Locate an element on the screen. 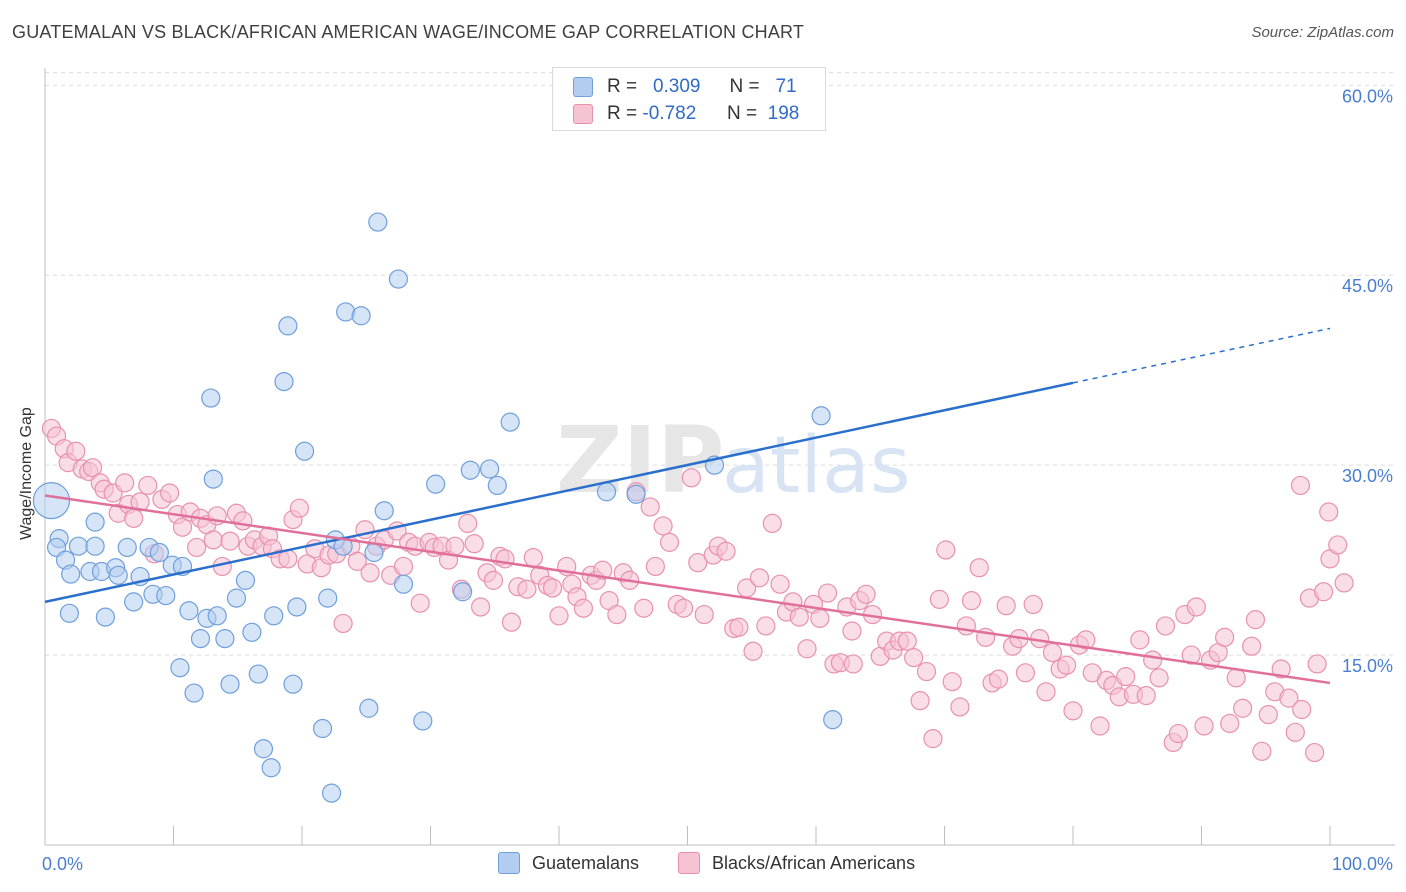 The image size is (1406, 892). source-label: Source: ZipAtlas.com is located at coordinates (1322, 32).